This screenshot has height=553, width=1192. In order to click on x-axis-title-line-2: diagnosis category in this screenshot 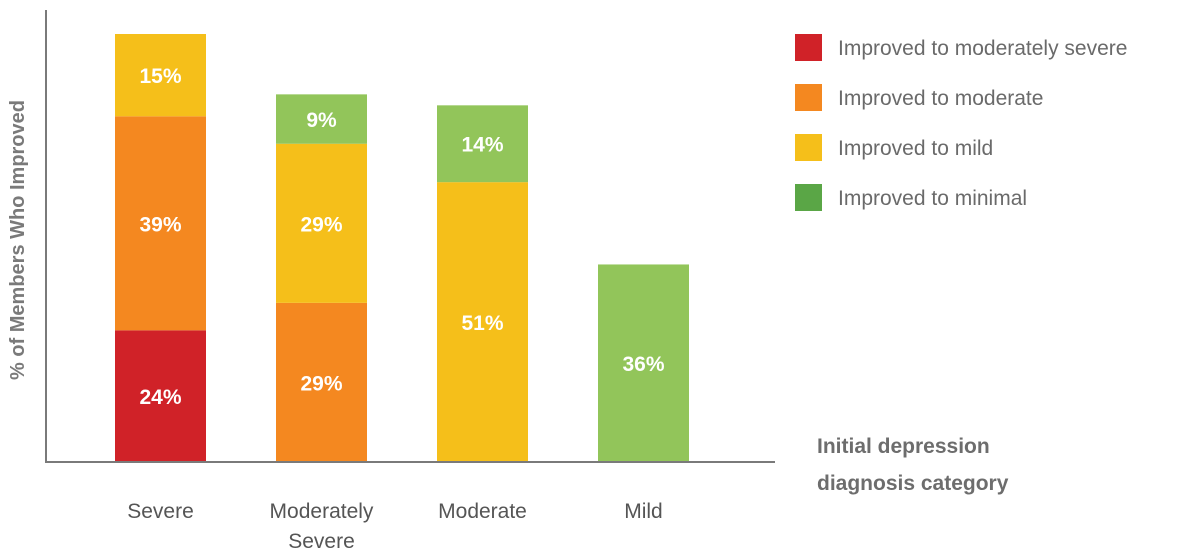, I will do `click(913, 483)`.